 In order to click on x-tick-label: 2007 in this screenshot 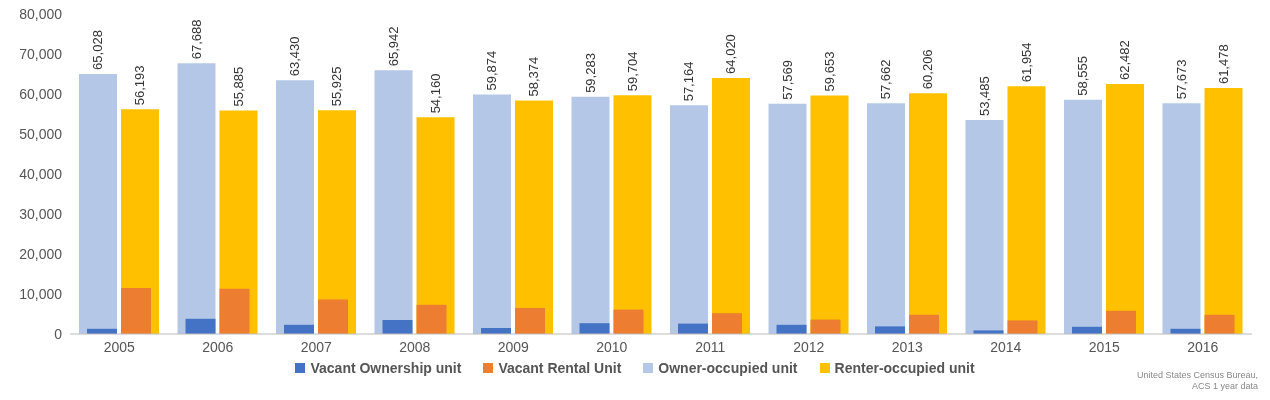, I will do `click(316, 346)`.